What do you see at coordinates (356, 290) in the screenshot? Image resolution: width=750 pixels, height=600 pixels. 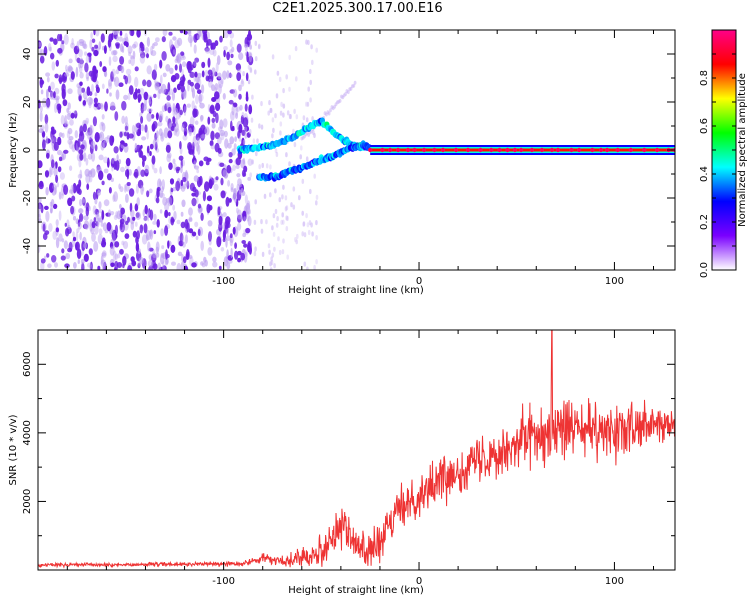 I see `top-x-axis-label: Height of straight line (km)` at bounding box center [356, 290].